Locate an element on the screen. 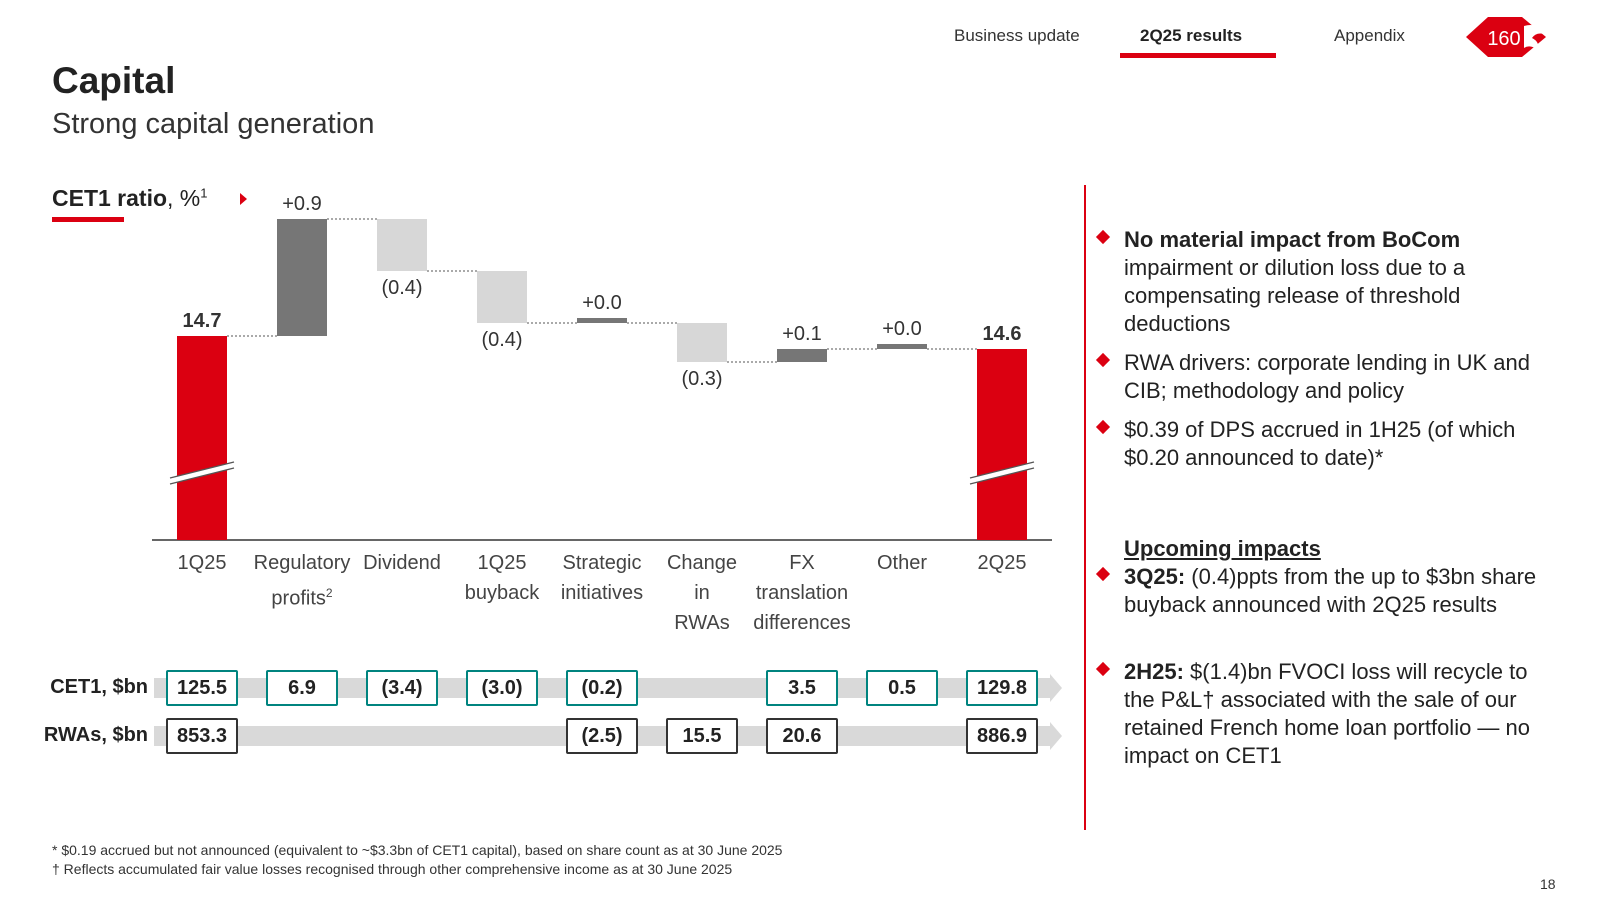  category-label-line: buyback is located at coordinates (502, 593).